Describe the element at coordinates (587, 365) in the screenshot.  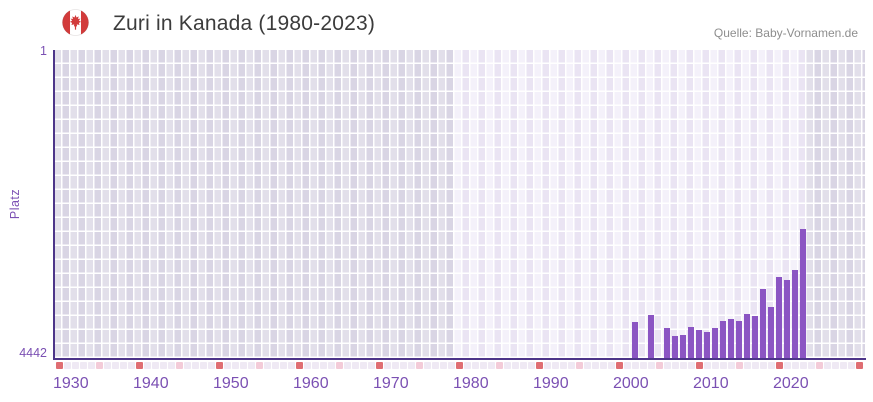
I see `year-marker-1996` at that location.